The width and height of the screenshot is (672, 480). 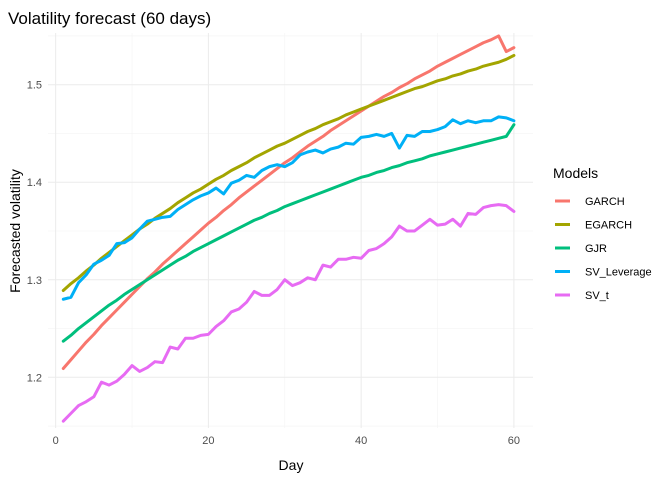 What do you see at coordinates (34, 281) in the screenshot?
I see `y-tick-label: 1.3` at bounding box center [34, 281].